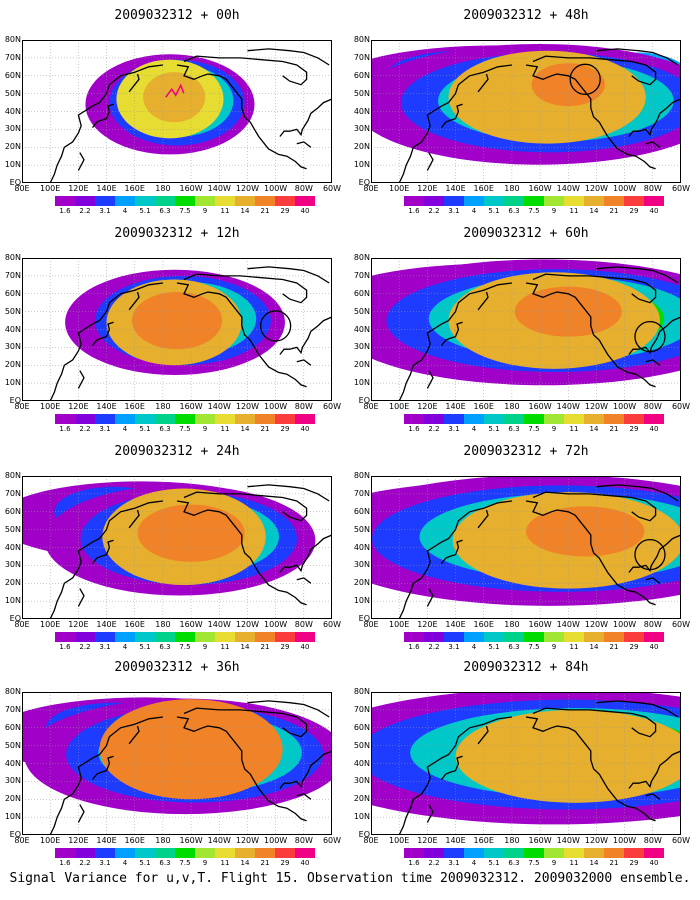 The image size is (700, 900). I want to click on lon-tick-label: 100E, so click(50, 188).